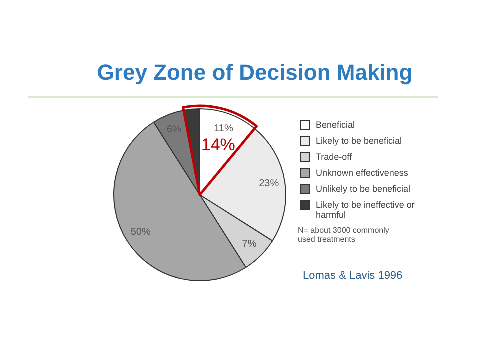  What do you see at coordinates (353, 276) in the screenshot?
I see `text: Lomas & Lavis 1996` at bounding box center [353, 276].